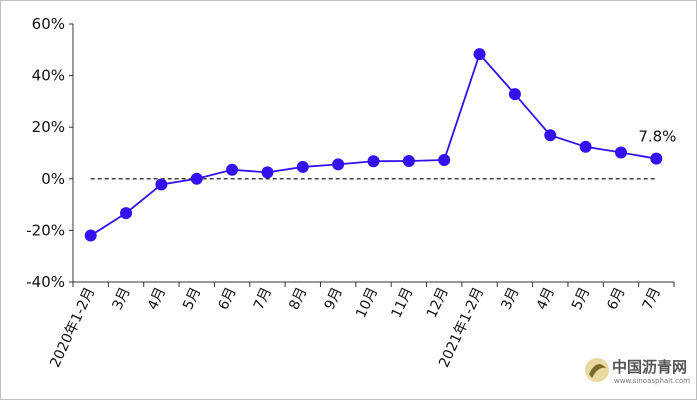  Describe the element at coordinates (367, 303) in the screenshot. I see `x-tick-label: 10月` at that location.